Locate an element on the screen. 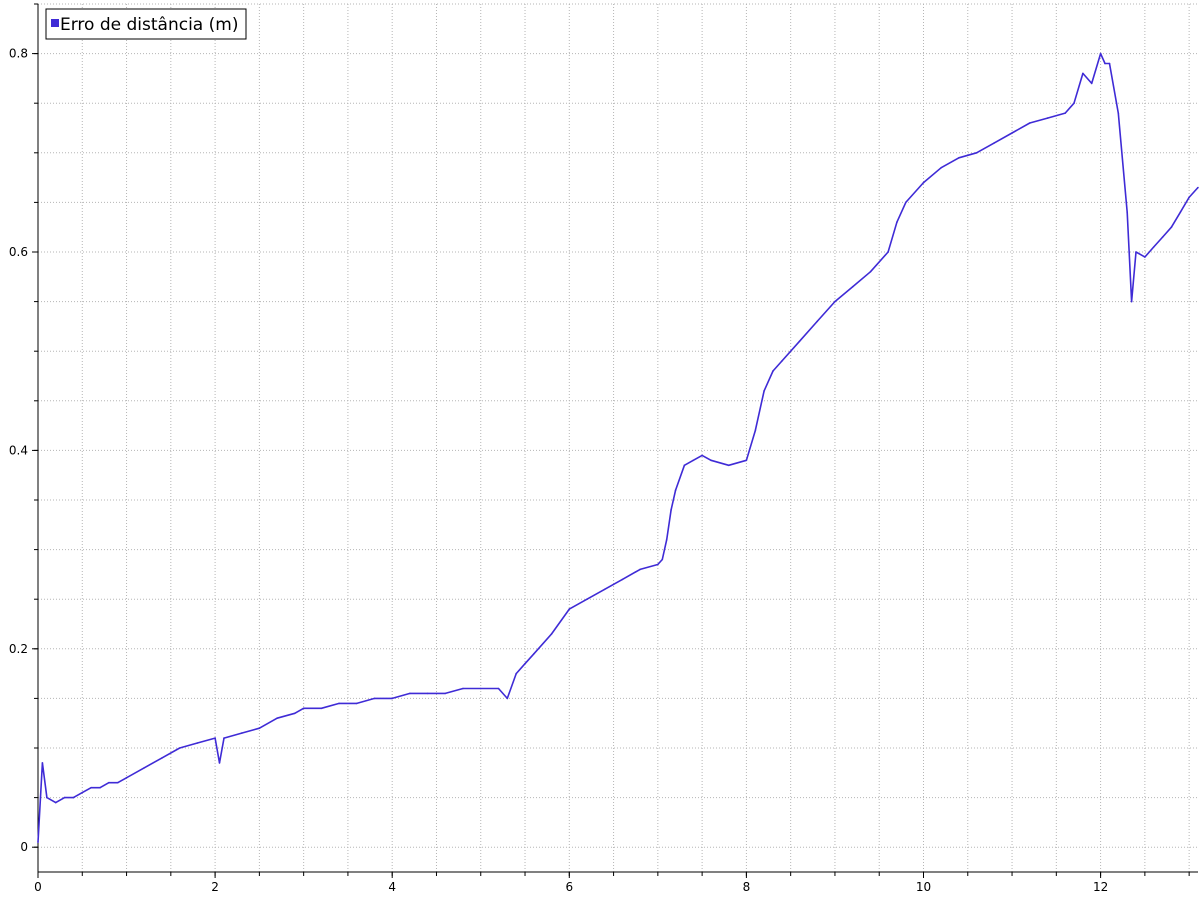  legend: Erro de distância (m) is located at coordinates (146, 24).